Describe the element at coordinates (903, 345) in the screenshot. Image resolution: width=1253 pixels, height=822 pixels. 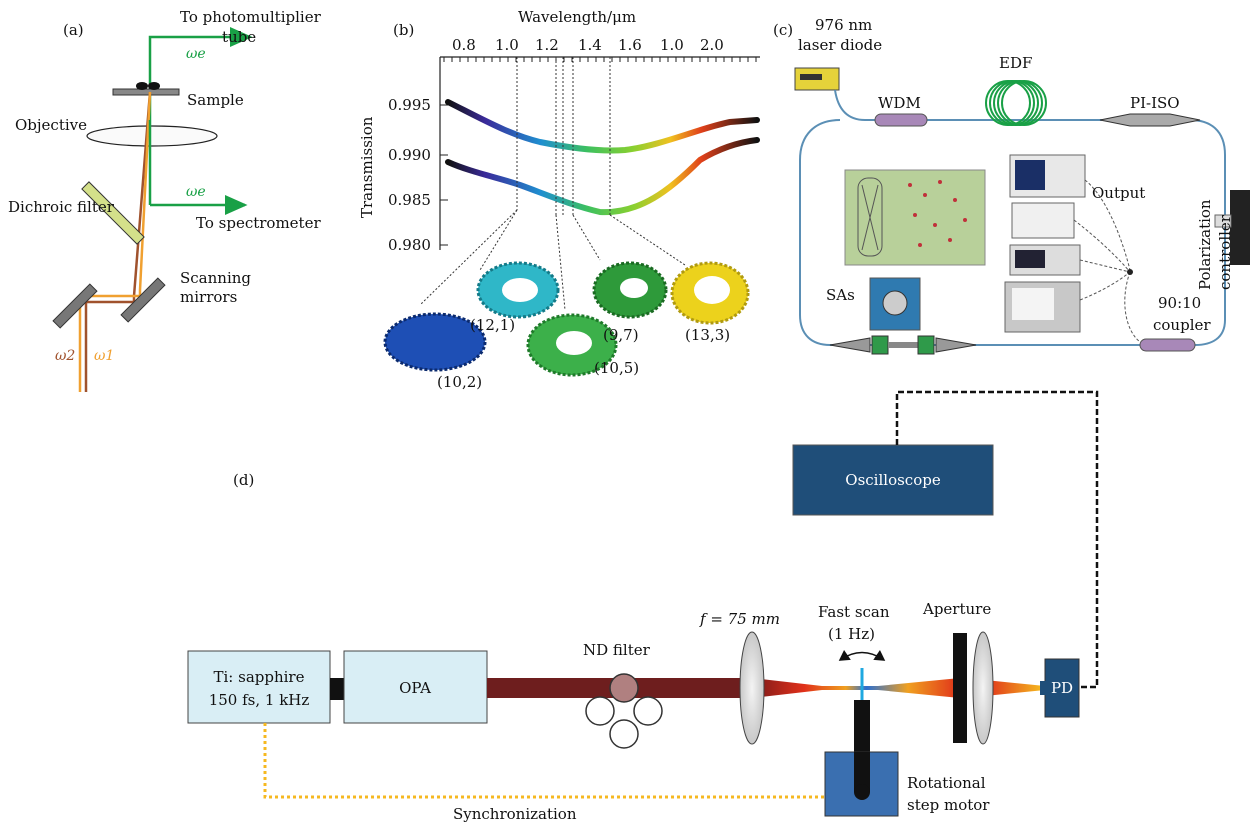
I see `connector-ferrule` at that location.